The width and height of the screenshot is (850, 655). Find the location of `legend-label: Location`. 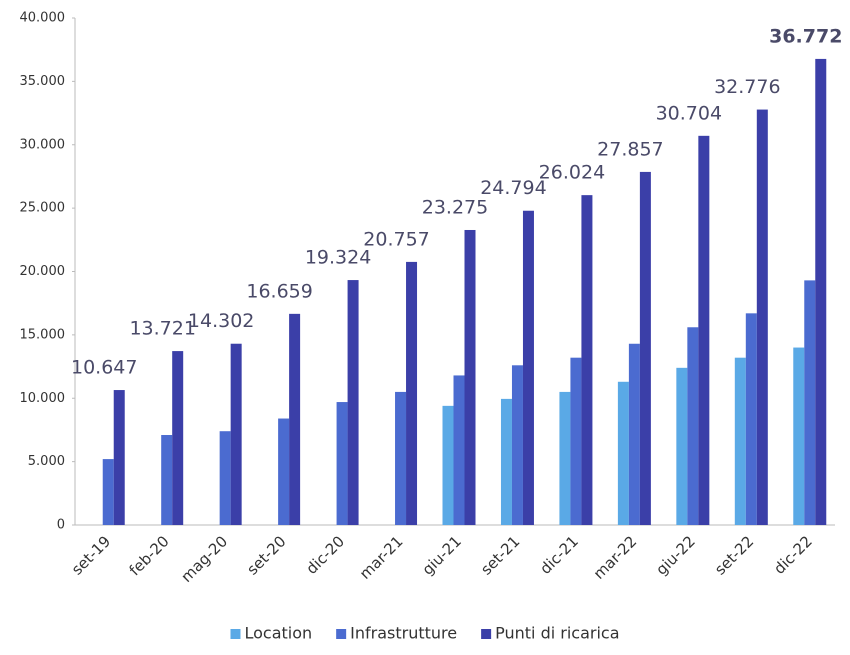

legend-label: Location is located at coordinates (278, 633).